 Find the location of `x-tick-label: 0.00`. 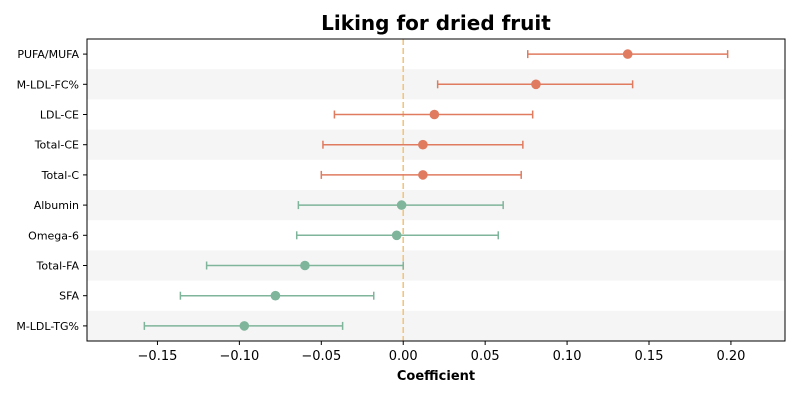

x-tick-label: 0.00 is located at coordinates (403, 356).